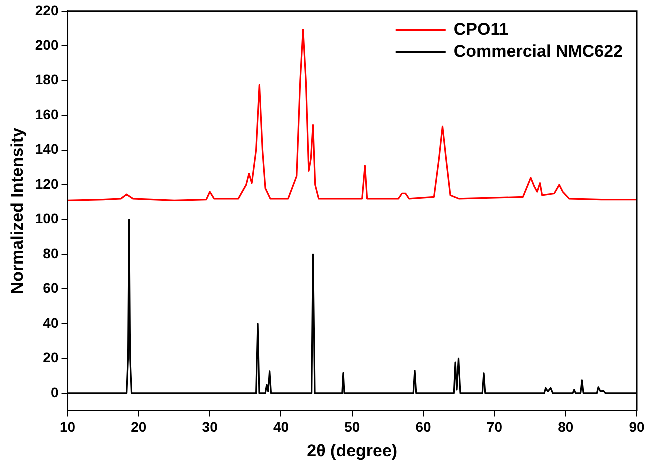 The height and width of the screenshot is (468, 651). Describe the element at coordinates (47, 149) in the screenshot. I see `y-tick-label: 140` at that location.